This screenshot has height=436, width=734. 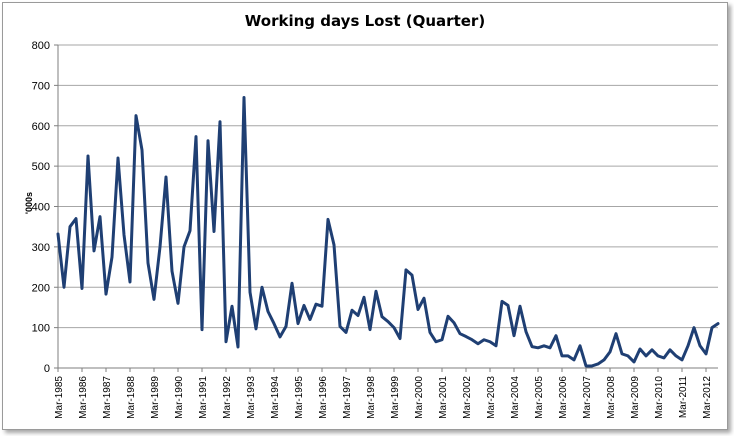 I want to click on y-tick-label: 100, so click(x=41, y=329).